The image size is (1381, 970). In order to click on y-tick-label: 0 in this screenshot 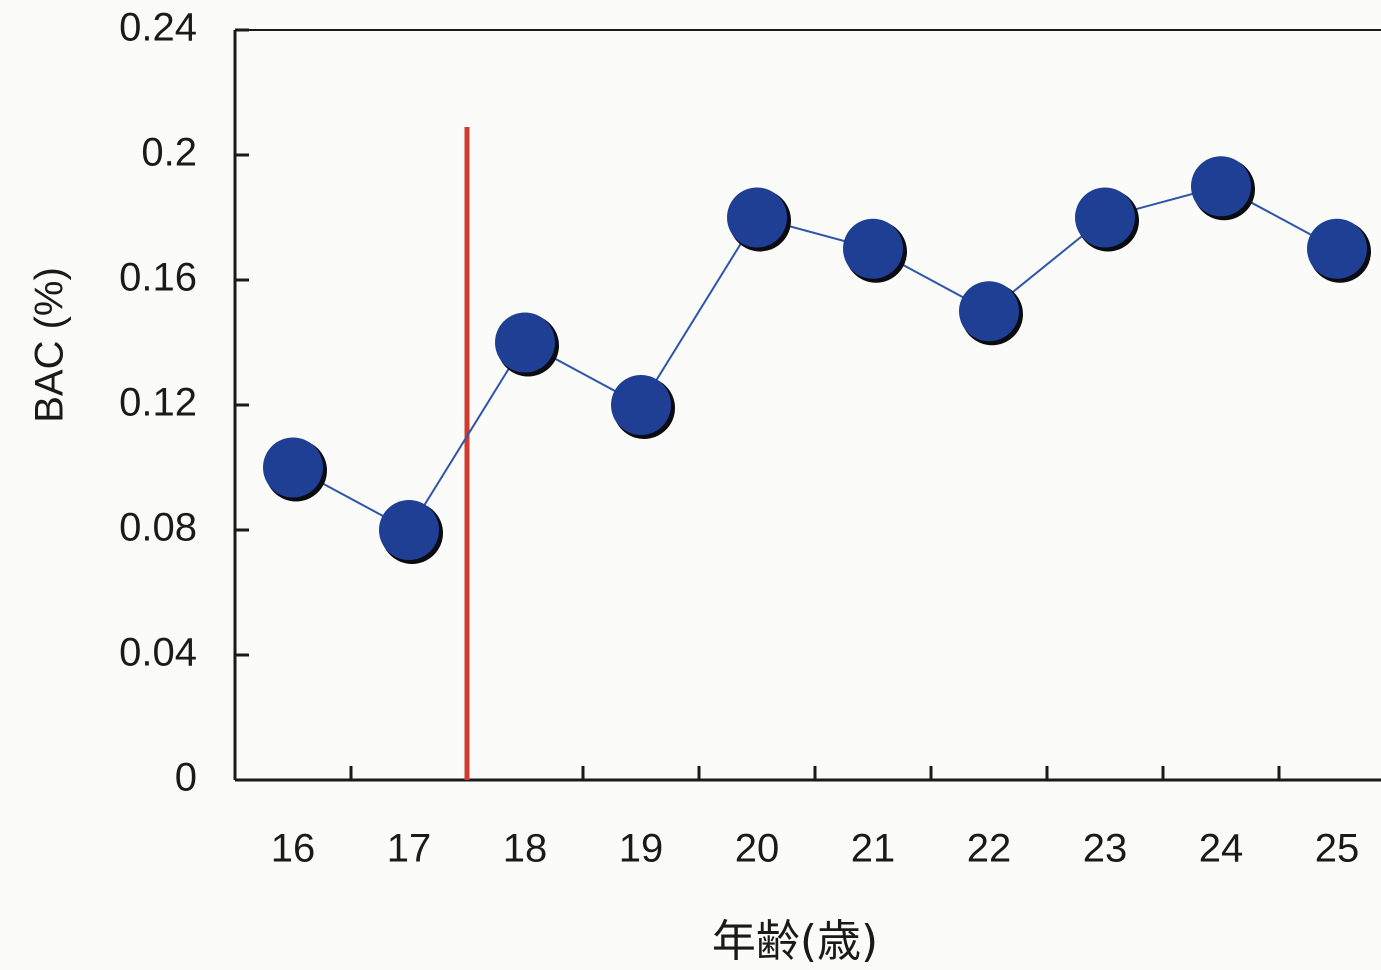, I will do `click(186, 778)`.